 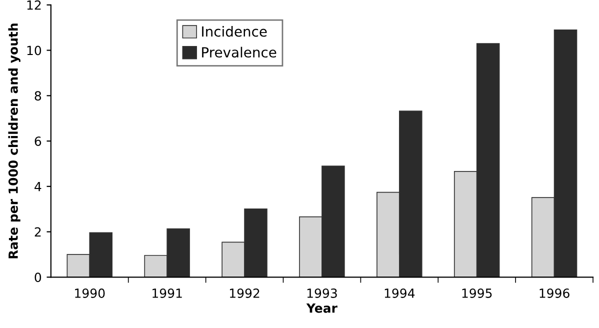 I want to click on x-tick-label: 1990, so click(x=90, y=293).